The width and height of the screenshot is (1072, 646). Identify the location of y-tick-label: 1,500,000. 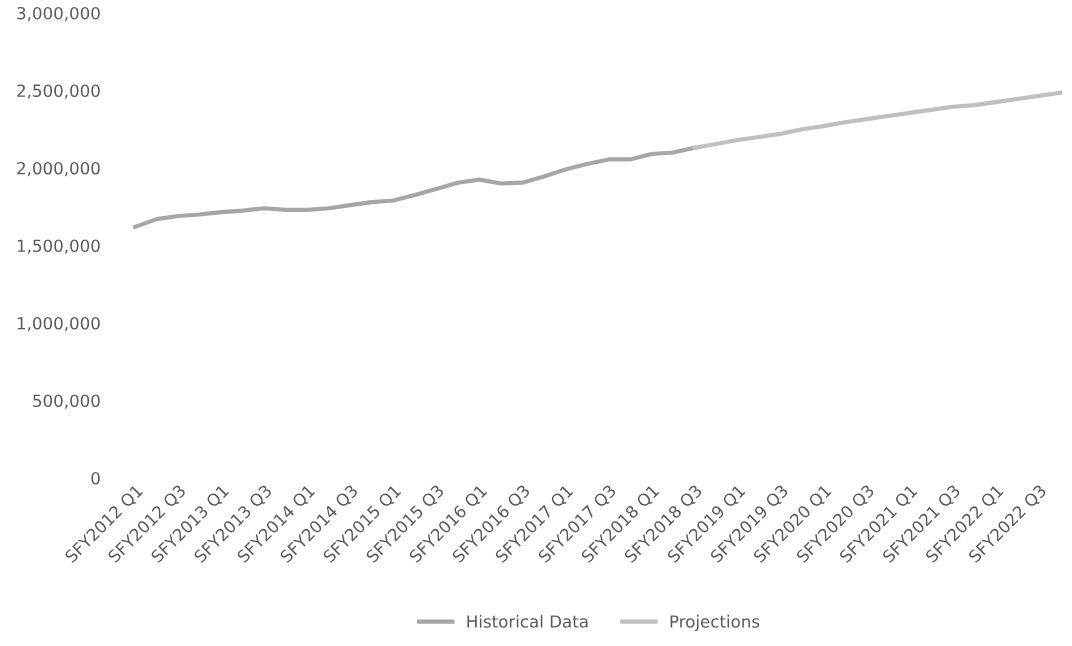
(58, 246).